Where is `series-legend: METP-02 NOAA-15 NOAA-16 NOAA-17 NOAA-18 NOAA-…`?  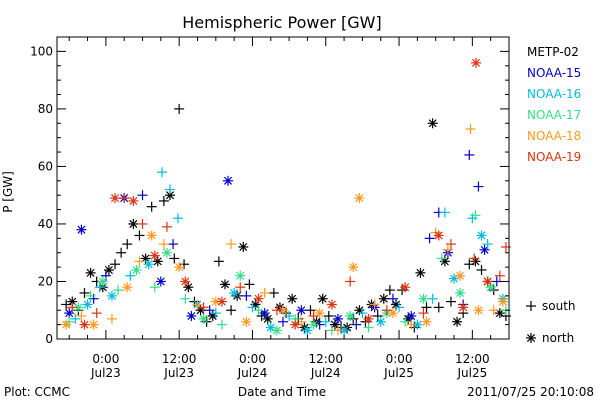 series-legend: METP-02 NOAA-15 NOAA-16 NOAA-17 NOAA-18 NOAA-… is located at coordinates (554, 104).